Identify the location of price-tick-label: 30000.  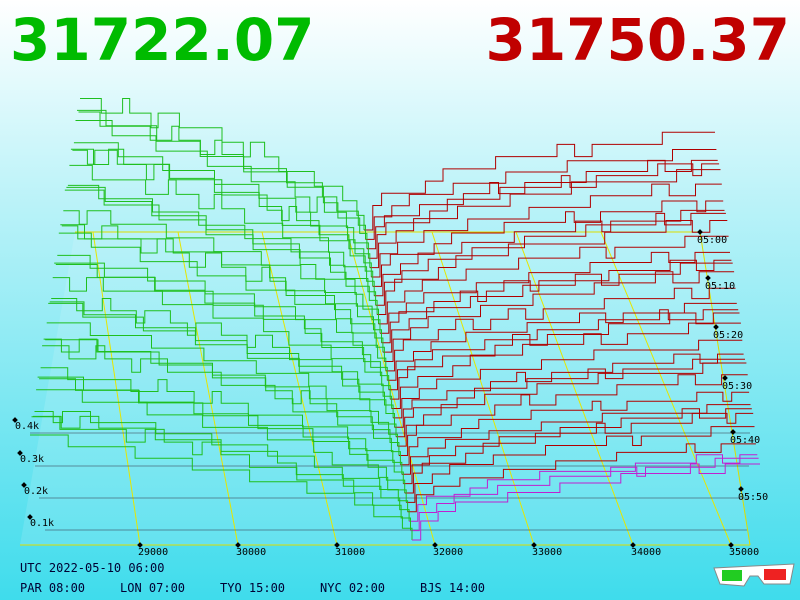
(251, 552).